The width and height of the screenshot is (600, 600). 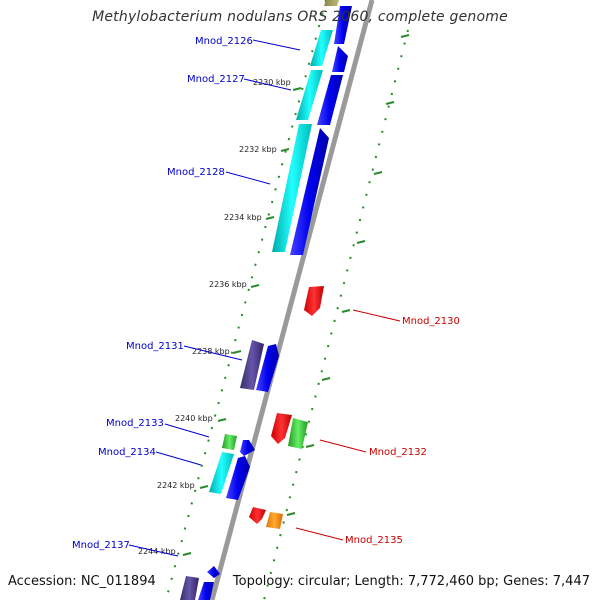 What do you see at coordinates (252, 365) in the screenshot?
I see `gene-mnod-2131-purple` at bounding box center [252, 365].